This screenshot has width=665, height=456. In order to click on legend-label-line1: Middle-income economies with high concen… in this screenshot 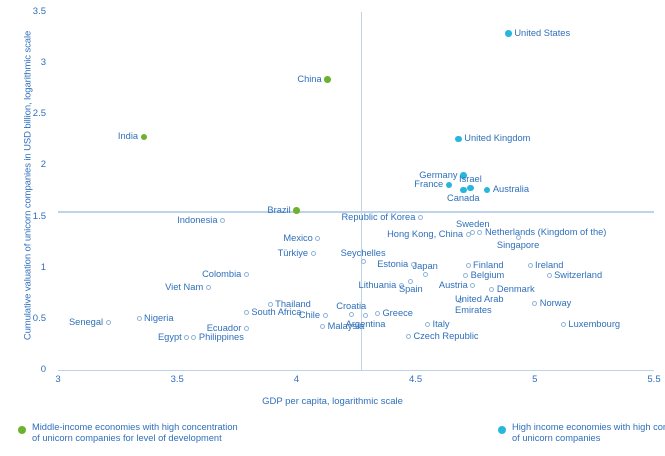, I will do `click(135, 427)`.